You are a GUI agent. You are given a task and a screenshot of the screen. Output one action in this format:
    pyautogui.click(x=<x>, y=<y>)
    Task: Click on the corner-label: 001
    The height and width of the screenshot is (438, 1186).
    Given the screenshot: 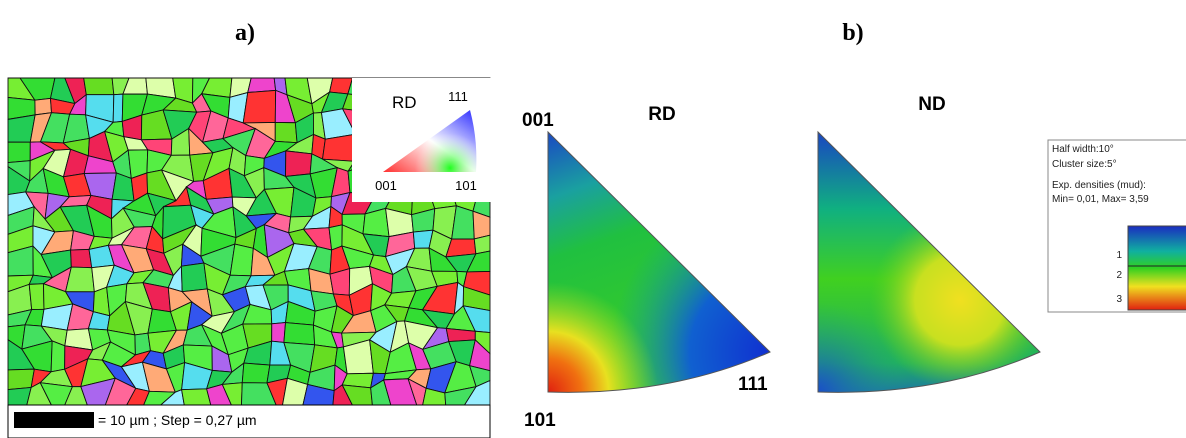 What is the action you would take?
    pyautogui.click(x=538, y=120)
    